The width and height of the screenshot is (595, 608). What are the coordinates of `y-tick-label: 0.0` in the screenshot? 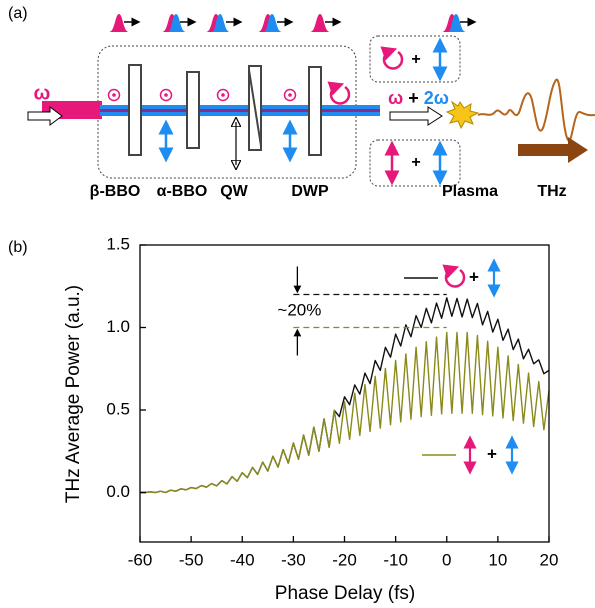 It's located at (118, 491).